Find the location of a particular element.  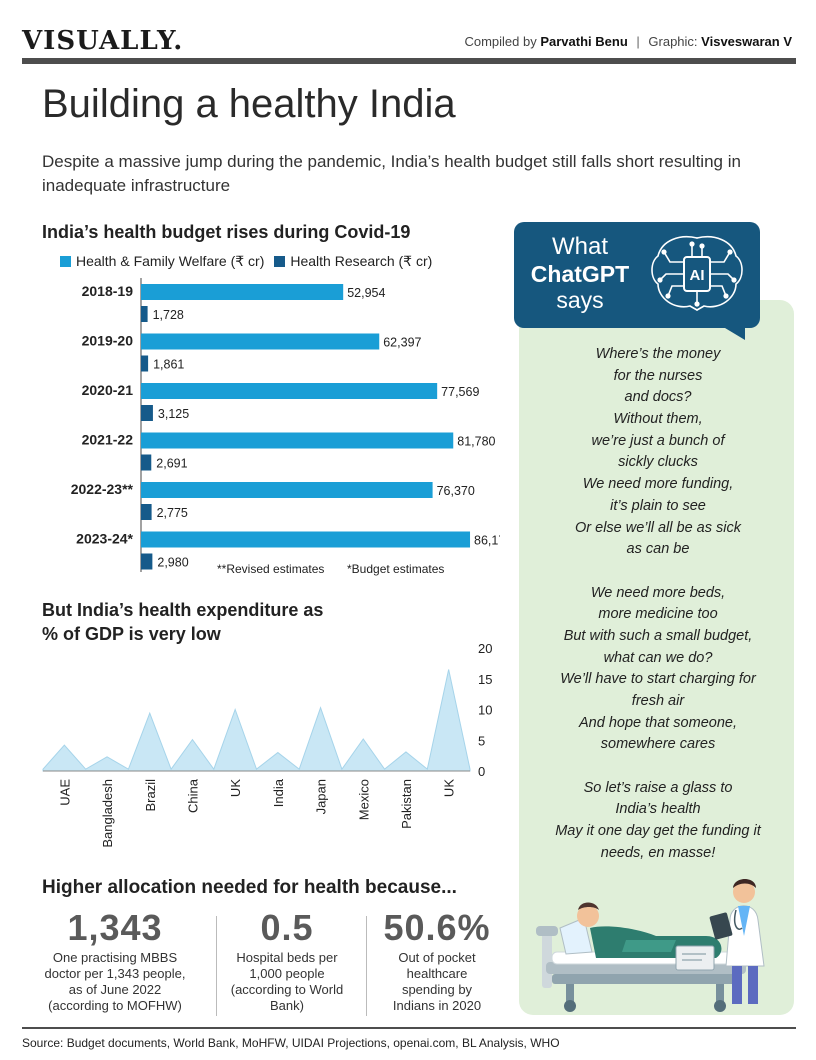

chatgpt-name-label: ChatGPT is located at coordinates (580, 274).